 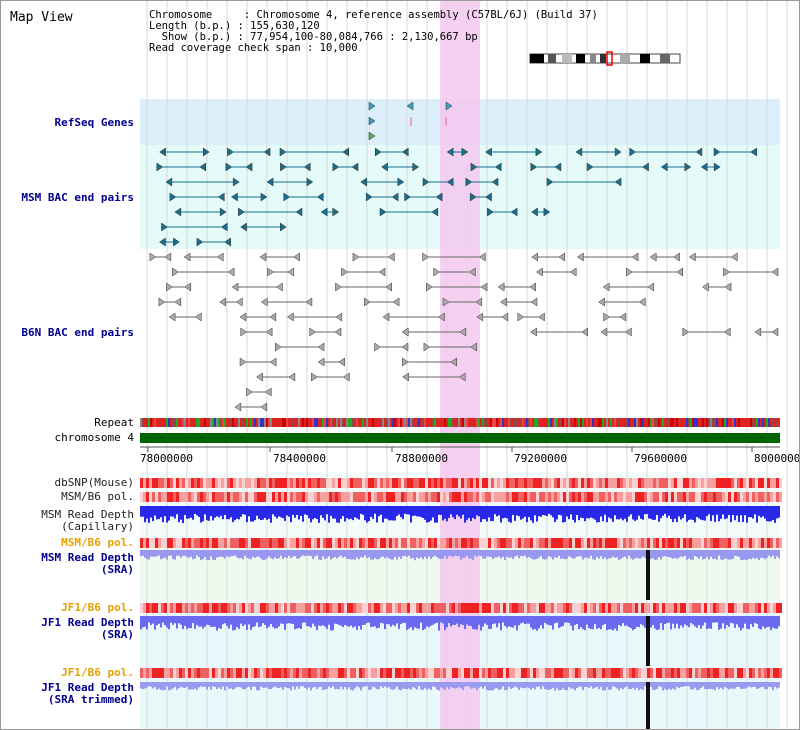 I want to click on track-label-msm-pol-1: MSM/B6 pol., so click(x=97, y=496).